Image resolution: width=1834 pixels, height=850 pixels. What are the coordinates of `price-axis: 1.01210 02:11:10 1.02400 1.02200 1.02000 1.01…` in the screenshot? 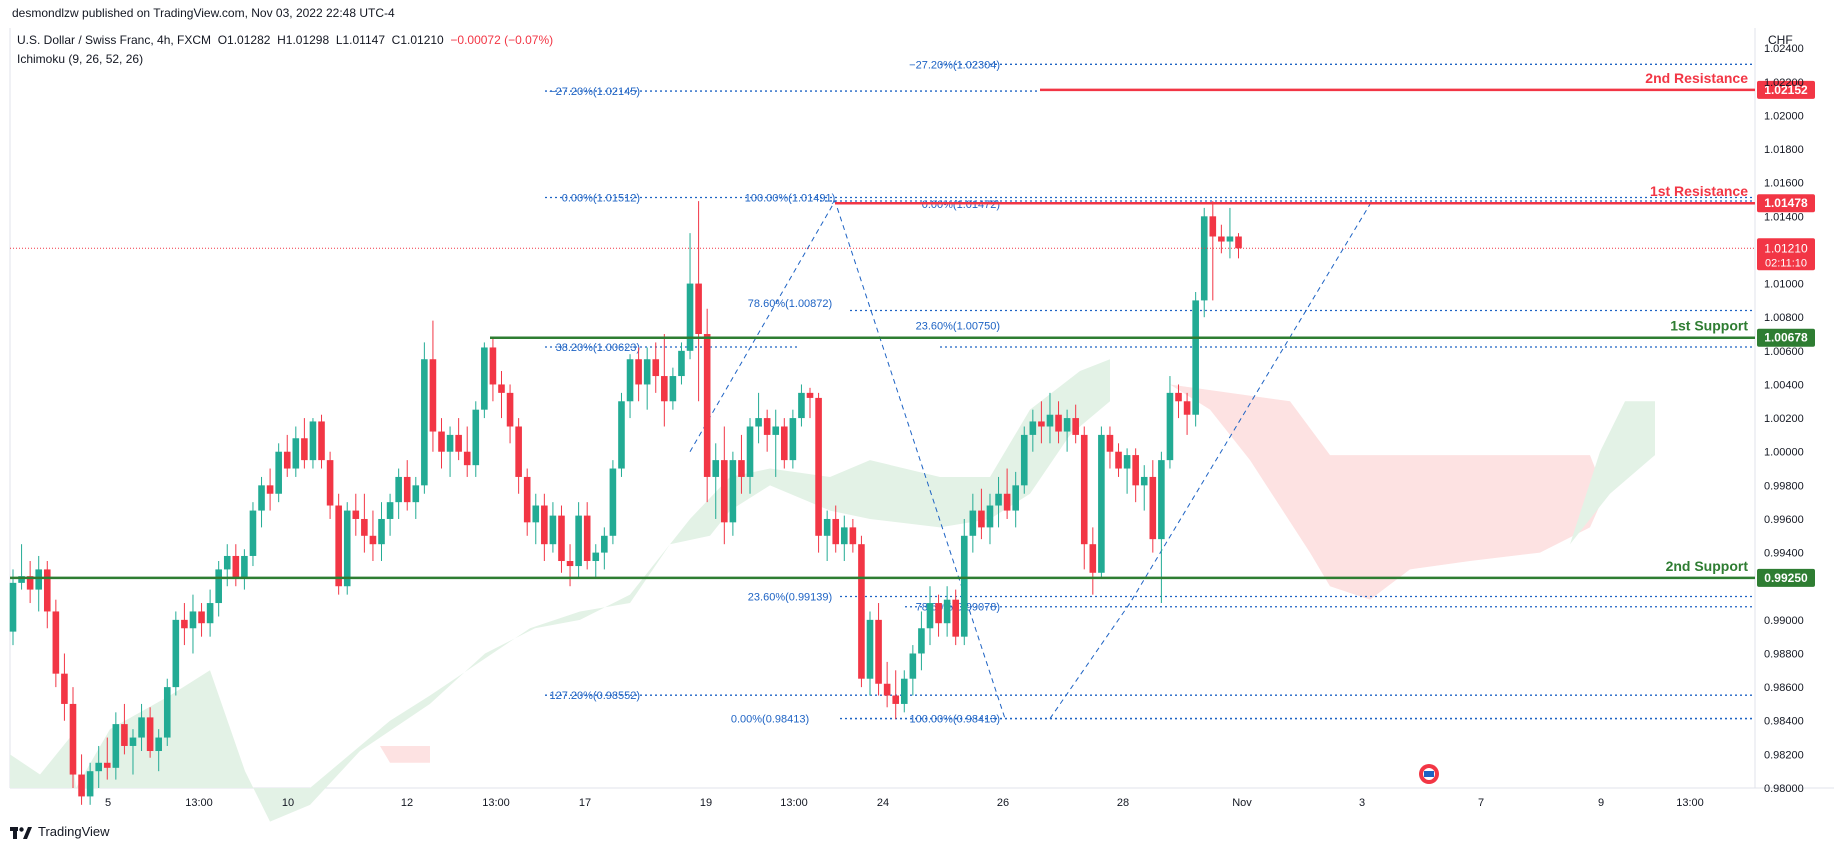 It's located at (1786, 419).